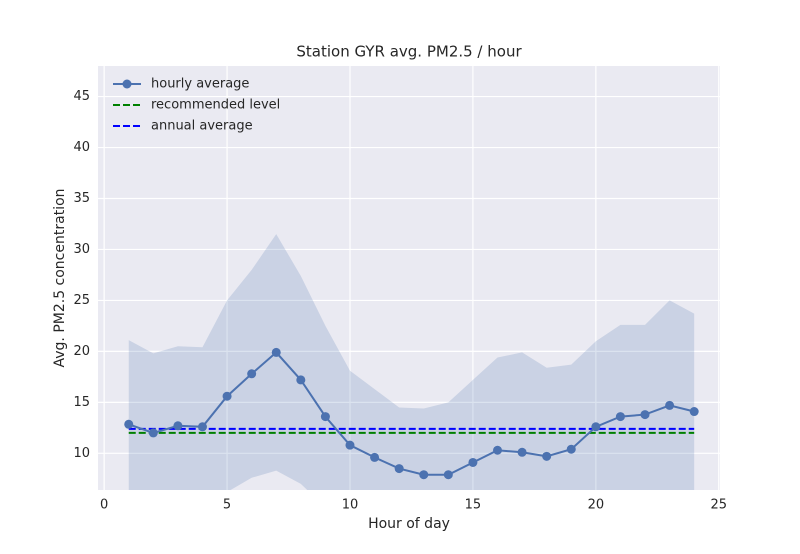 The width and height of the screenshot is (800, 554). Describe the element at coordinates (104, 505) in the screenshot. I see `x-tick-label: 0` at that location.